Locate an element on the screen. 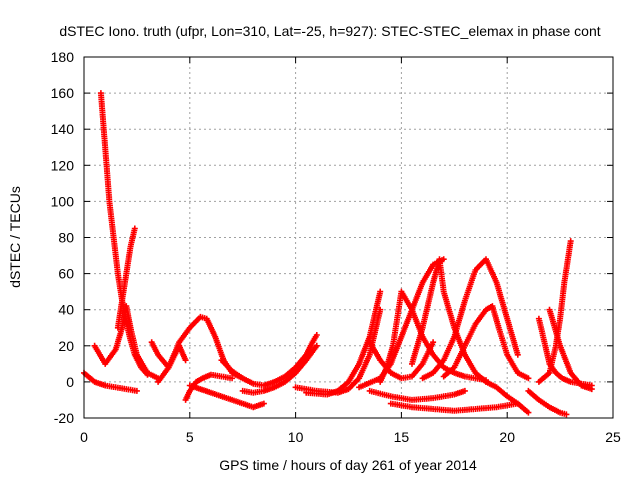 Image resolution: width=640 pixels, height=480 pixels. y-tick-label: 60 is located at coordinates (66, 274).